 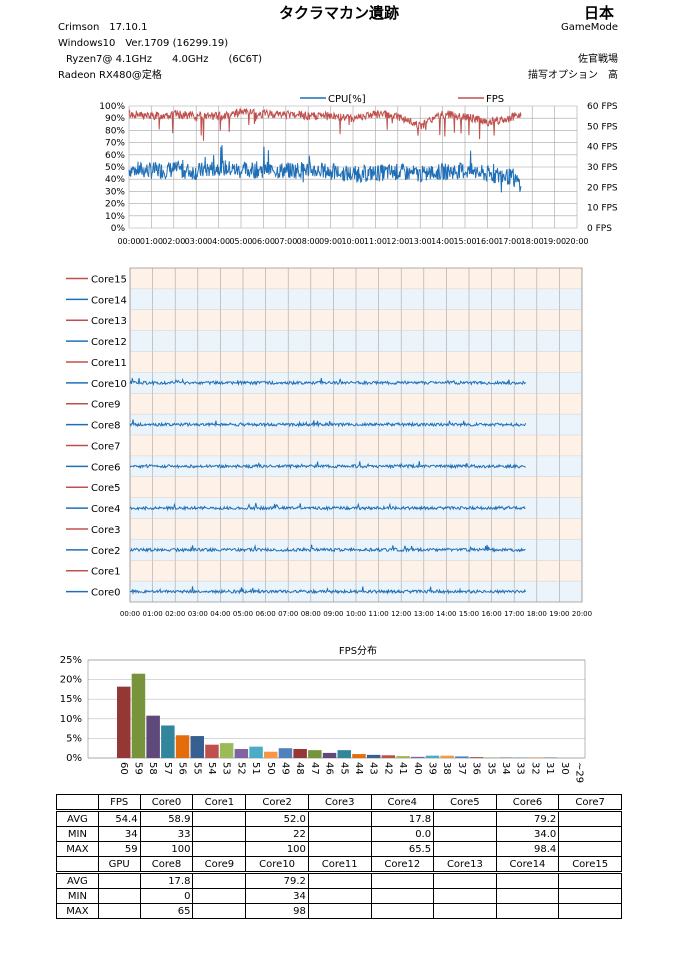 I want to click on cpu-legend-label: CPU[%], so click(x=347, y=99).